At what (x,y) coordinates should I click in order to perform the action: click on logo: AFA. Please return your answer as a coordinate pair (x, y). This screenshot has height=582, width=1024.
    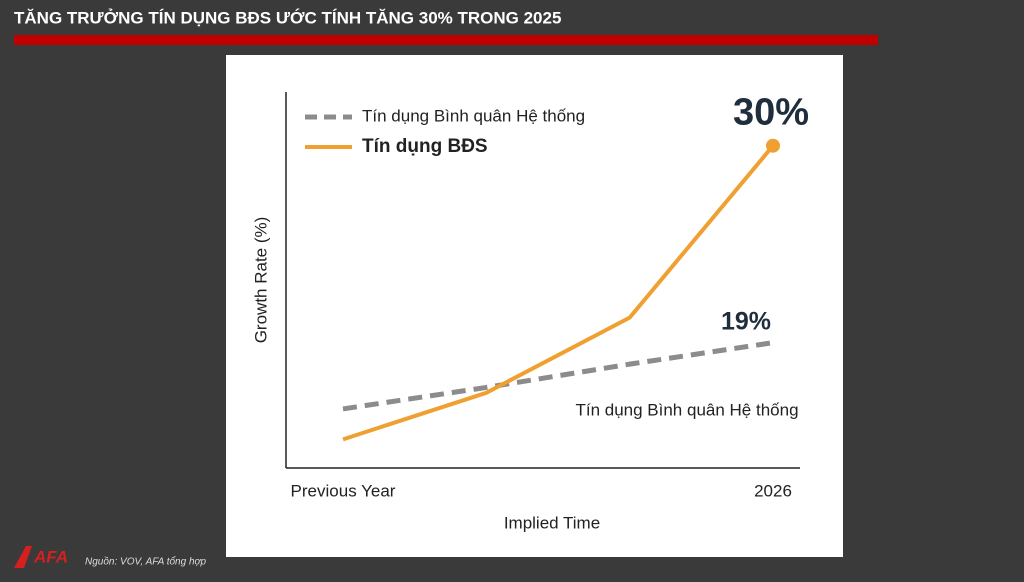
    Looking at the image, I should click on (50, 556).